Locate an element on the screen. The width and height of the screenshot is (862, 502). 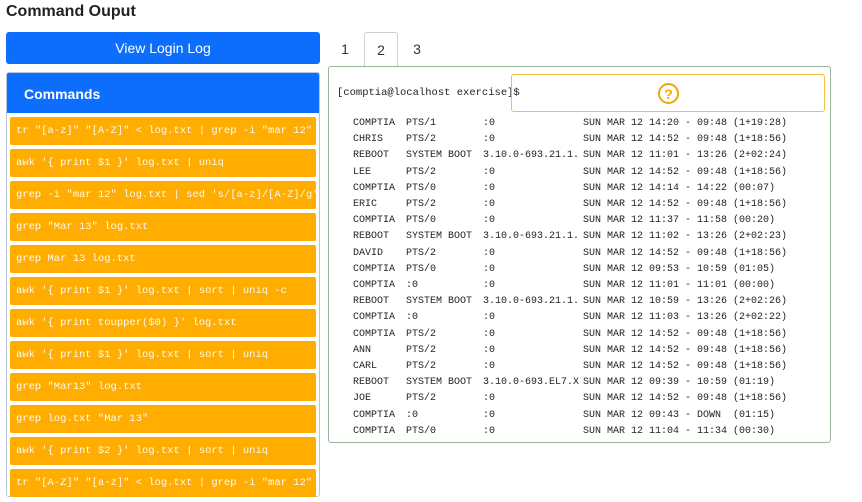
view-log-button: View Login Log is located at coordinates (163, 48).